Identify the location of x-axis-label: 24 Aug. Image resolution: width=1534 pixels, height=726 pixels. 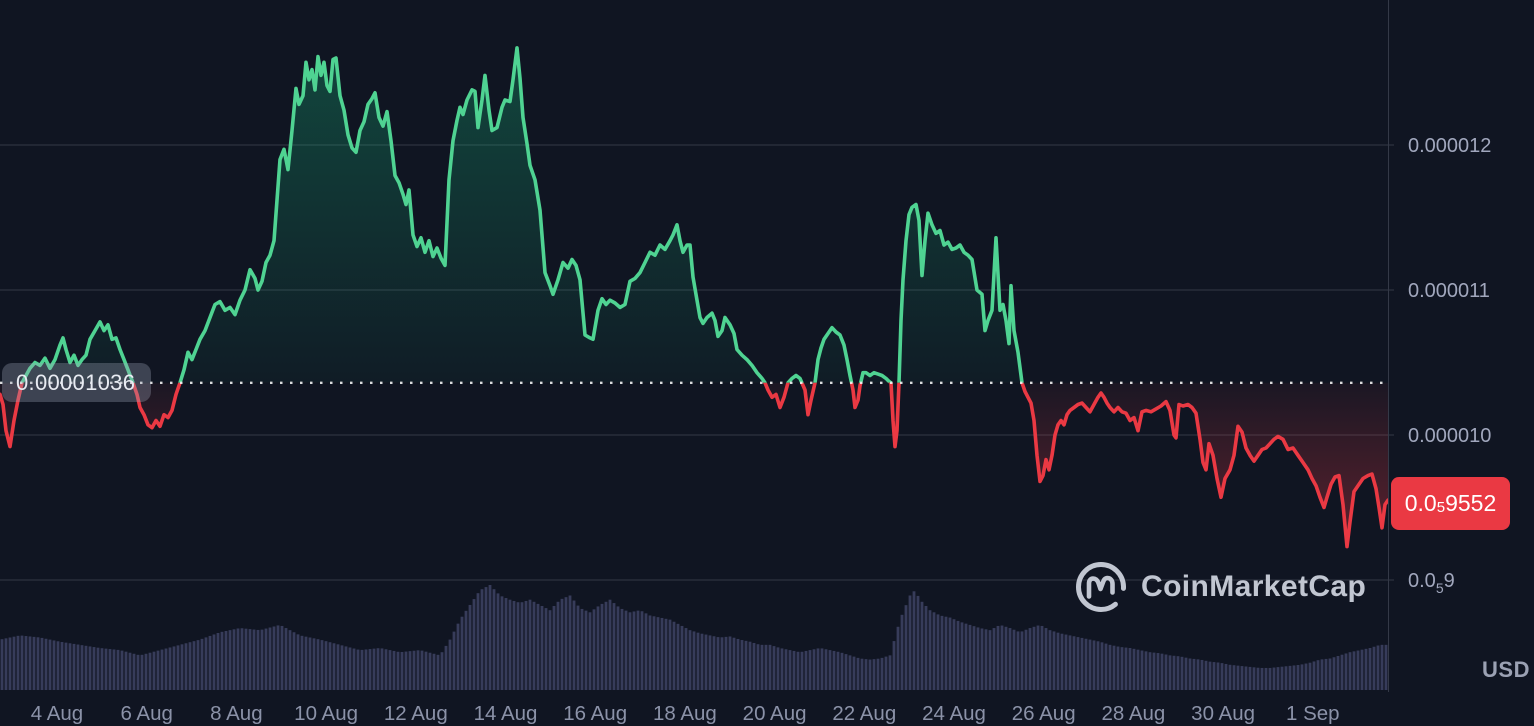
(954, 713).